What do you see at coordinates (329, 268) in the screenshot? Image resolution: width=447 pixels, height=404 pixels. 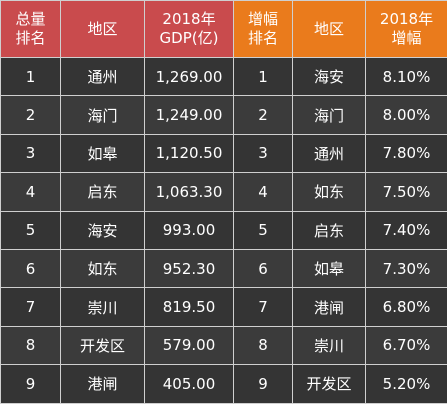 I see `growth-region-cell: 如皋` at bounding box center [329, 268].